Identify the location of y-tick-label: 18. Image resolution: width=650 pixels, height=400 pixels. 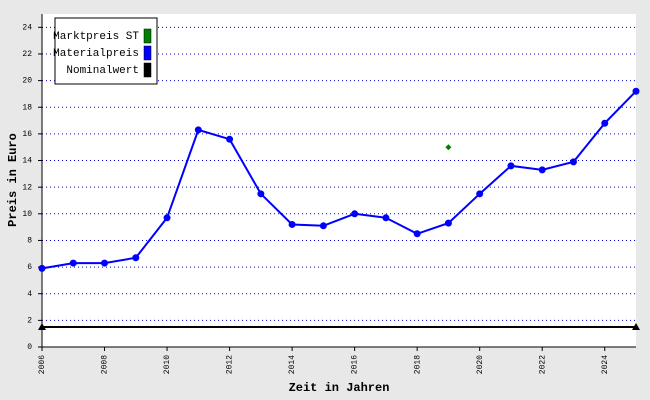
(27, 107).